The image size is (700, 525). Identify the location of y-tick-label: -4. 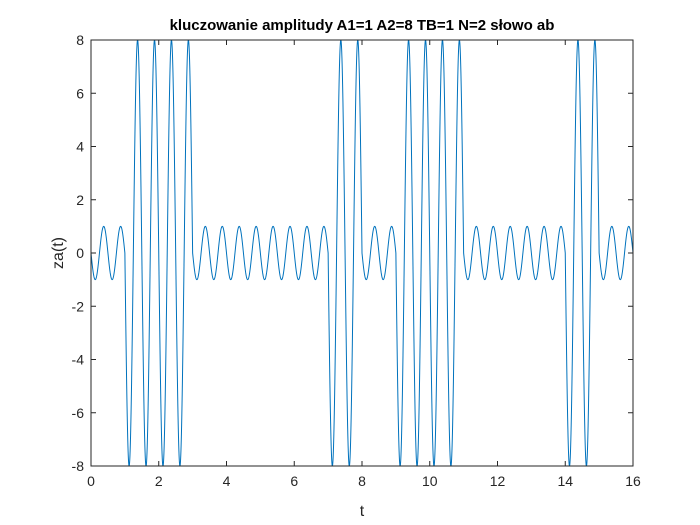
(78, 360).